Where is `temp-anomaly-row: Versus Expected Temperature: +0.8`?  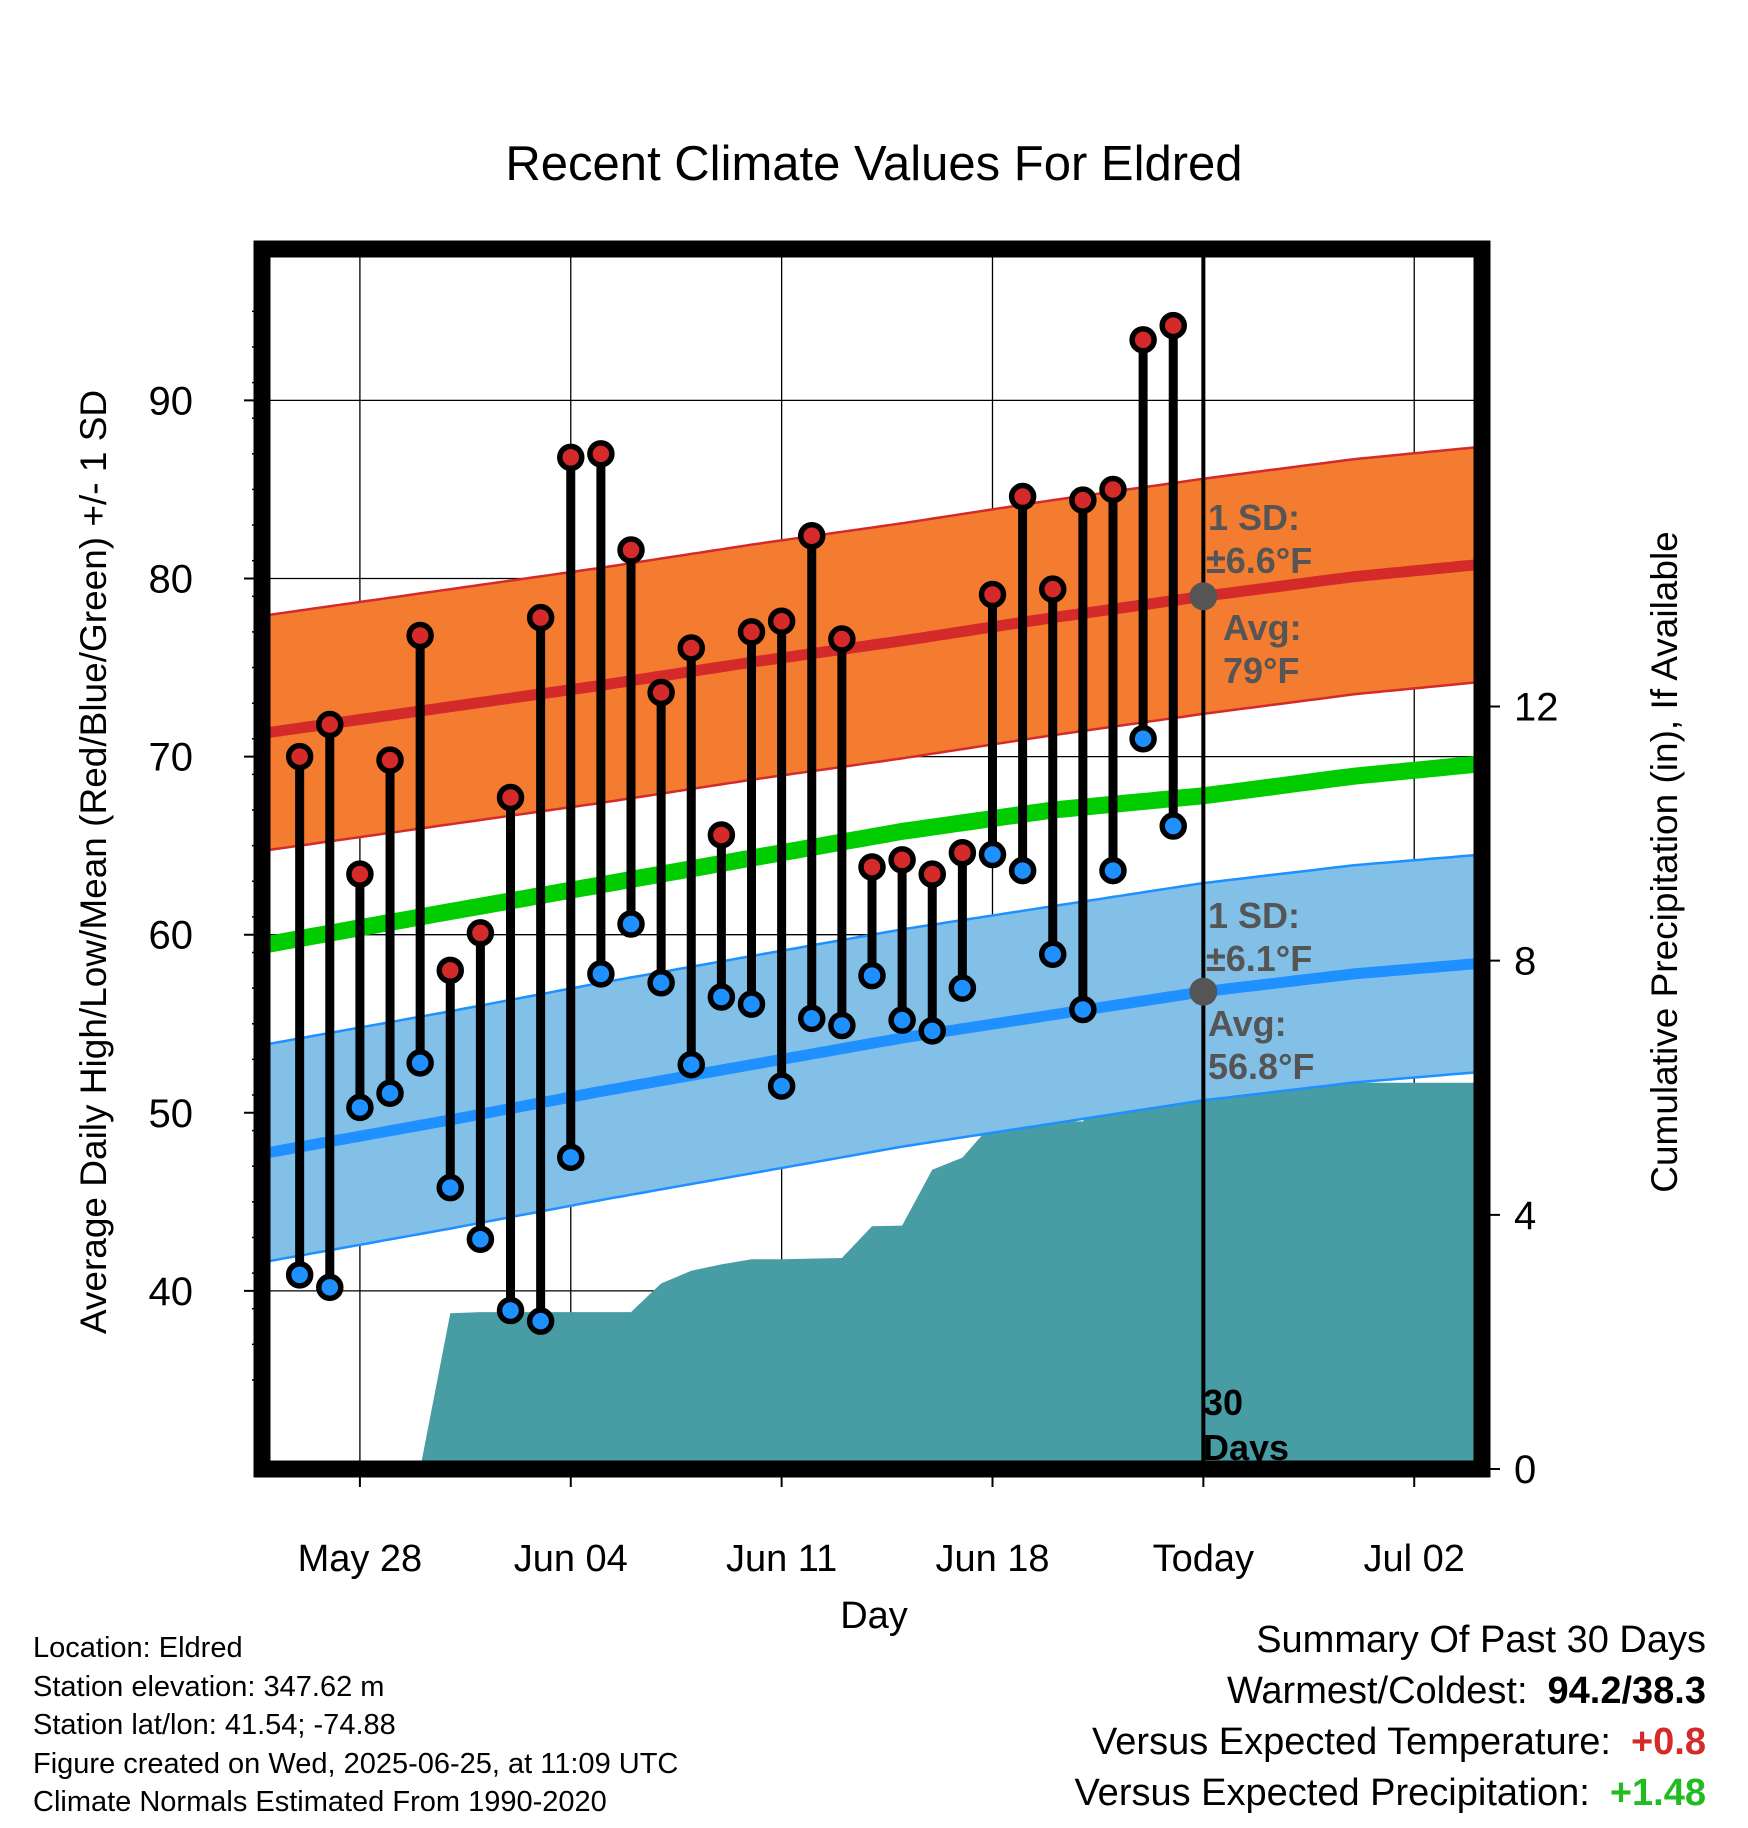 temp-anomaly-row: Versus Expected Temperature: +0.8 is located at coordinates (1390, 1742).